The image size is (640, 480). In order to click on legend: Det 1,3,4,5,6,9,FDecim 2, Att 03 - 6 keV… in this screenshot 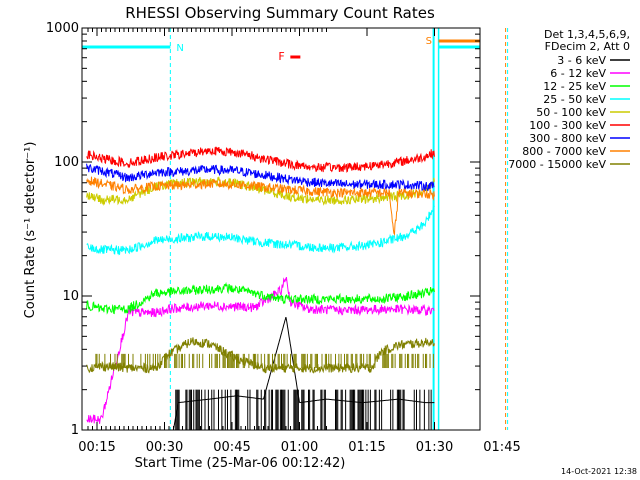, I will do `click(569, 99)`.